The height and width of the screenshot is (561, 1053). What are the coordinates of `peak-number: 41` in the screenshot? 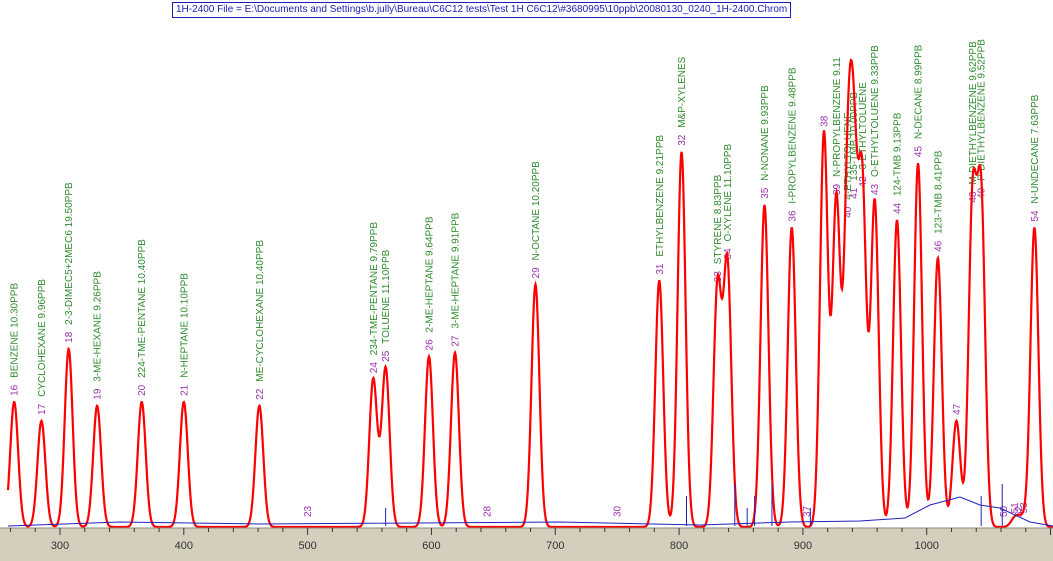 It's located at (854, 193).